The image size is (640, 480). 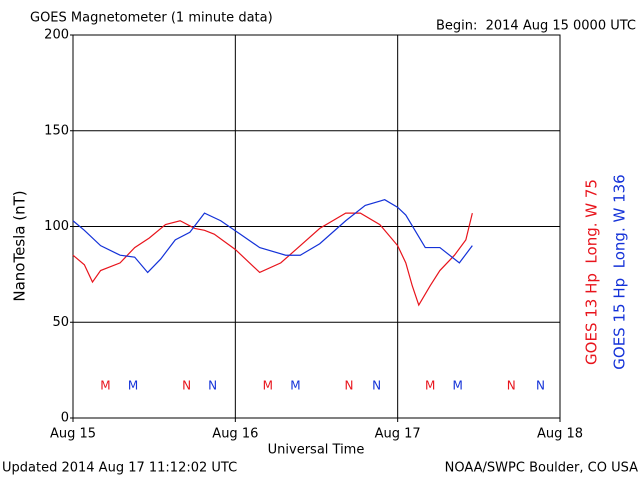 I want to click on x-tick-label: Aug 16, so click(x=235, y=434).